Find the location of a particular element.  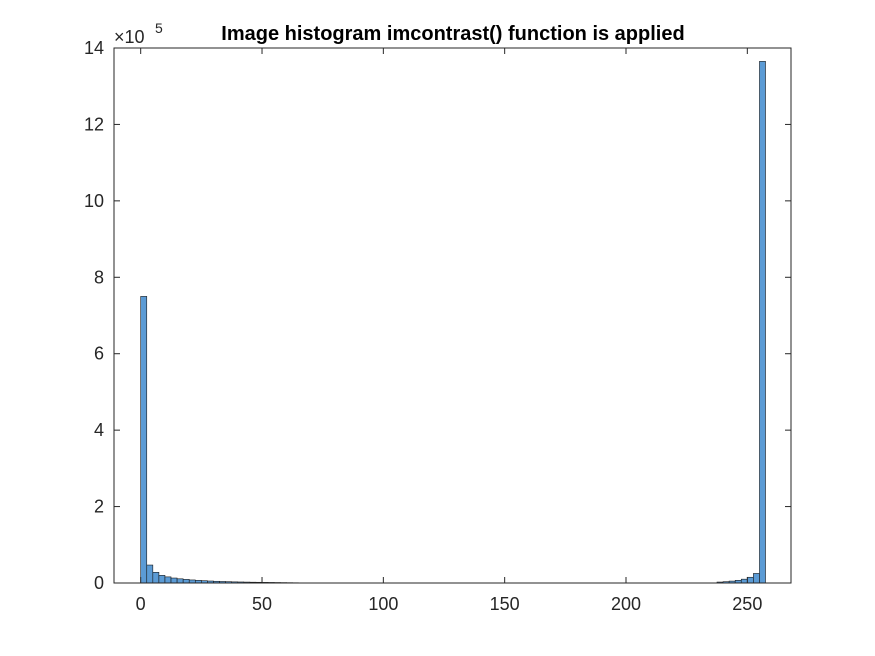

y-tick-label: 14 is located at coordinates (94, 48).